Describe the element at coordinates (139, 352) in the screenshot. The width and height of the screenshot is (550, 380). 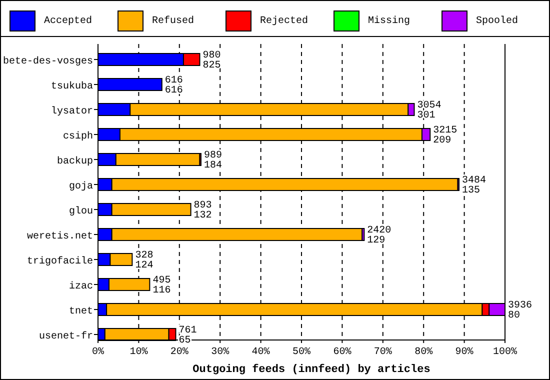
I see `x-tick-label: 10%` at that location.